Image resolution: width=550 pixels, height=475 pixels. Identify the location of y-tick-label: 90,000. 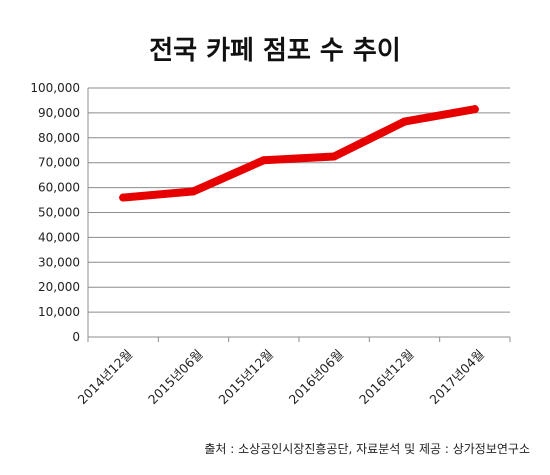
(59, 113).